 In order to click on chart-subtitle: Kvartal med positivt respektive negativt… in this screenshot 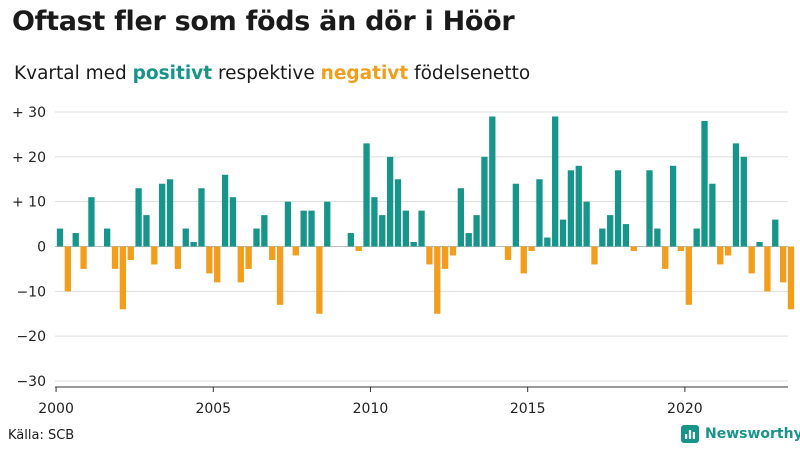, I will do `click(272, 73)`.